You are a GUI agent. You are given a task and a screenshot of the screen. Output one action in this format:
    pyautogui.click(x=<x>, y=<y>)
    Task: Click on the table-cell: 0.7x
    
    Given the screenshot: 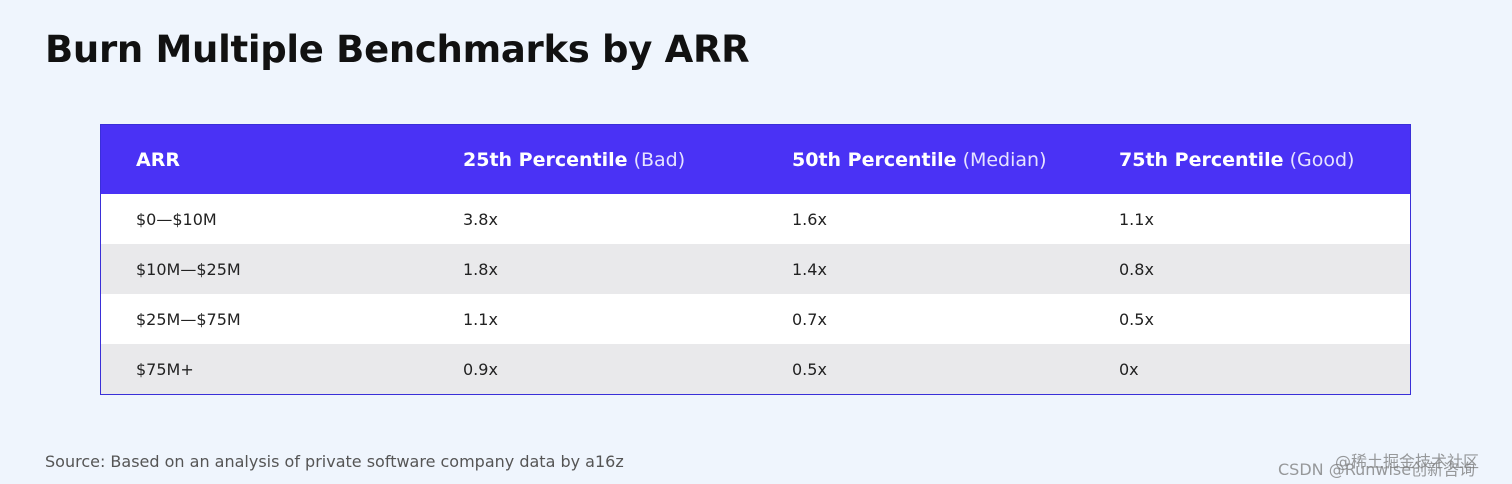 What is the action you would take?
    pyautogui.click(x=809, y=319)
    